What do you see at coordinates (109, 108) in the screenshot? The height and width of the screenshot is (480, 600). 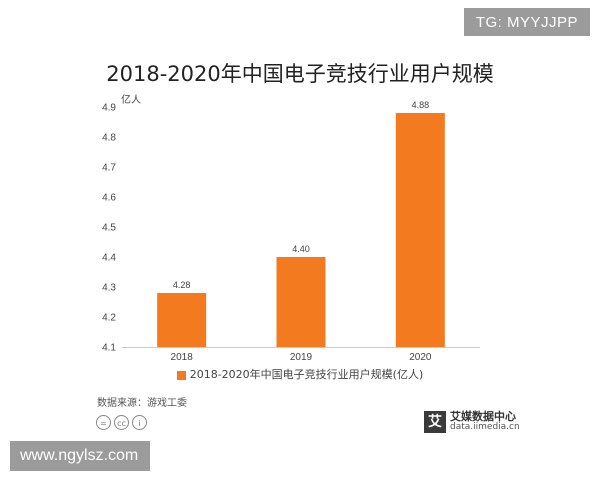 I see `y-tick-label: 4.9` at bounding box center [109, 108].